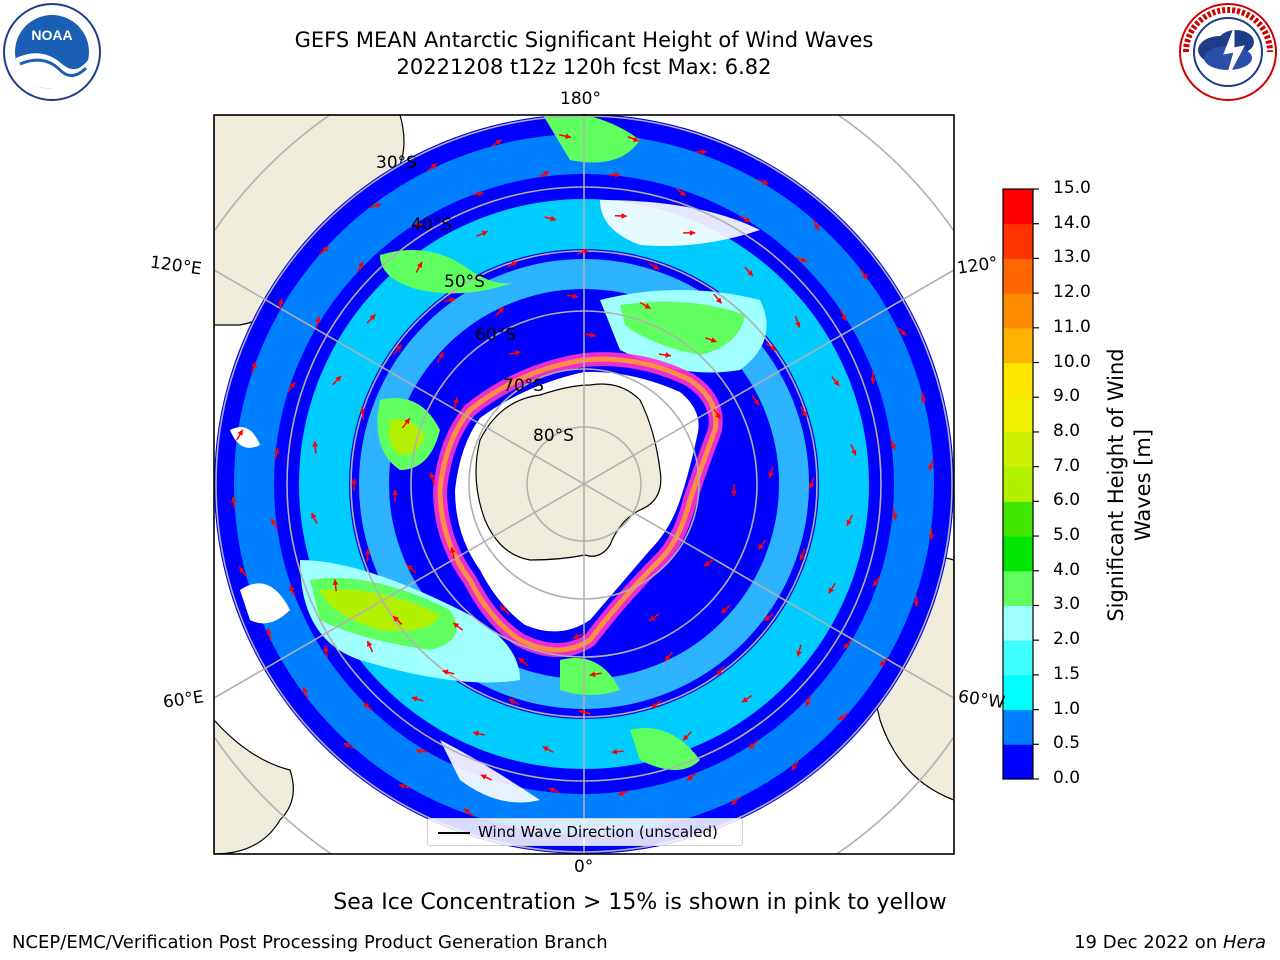  Describe the element at coordinates (1072, 292) in the screenshot. I see `colorbar-tick-label: 12.0` at that location.